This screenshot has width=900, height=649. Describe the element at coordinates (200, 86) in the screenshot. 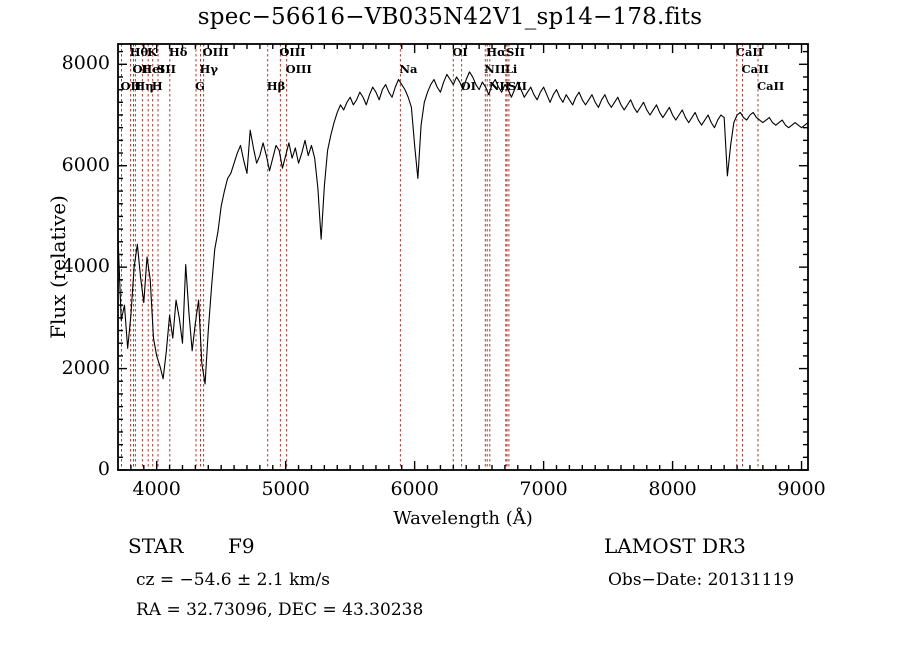

I see `spectral-line-label: G` at that location.